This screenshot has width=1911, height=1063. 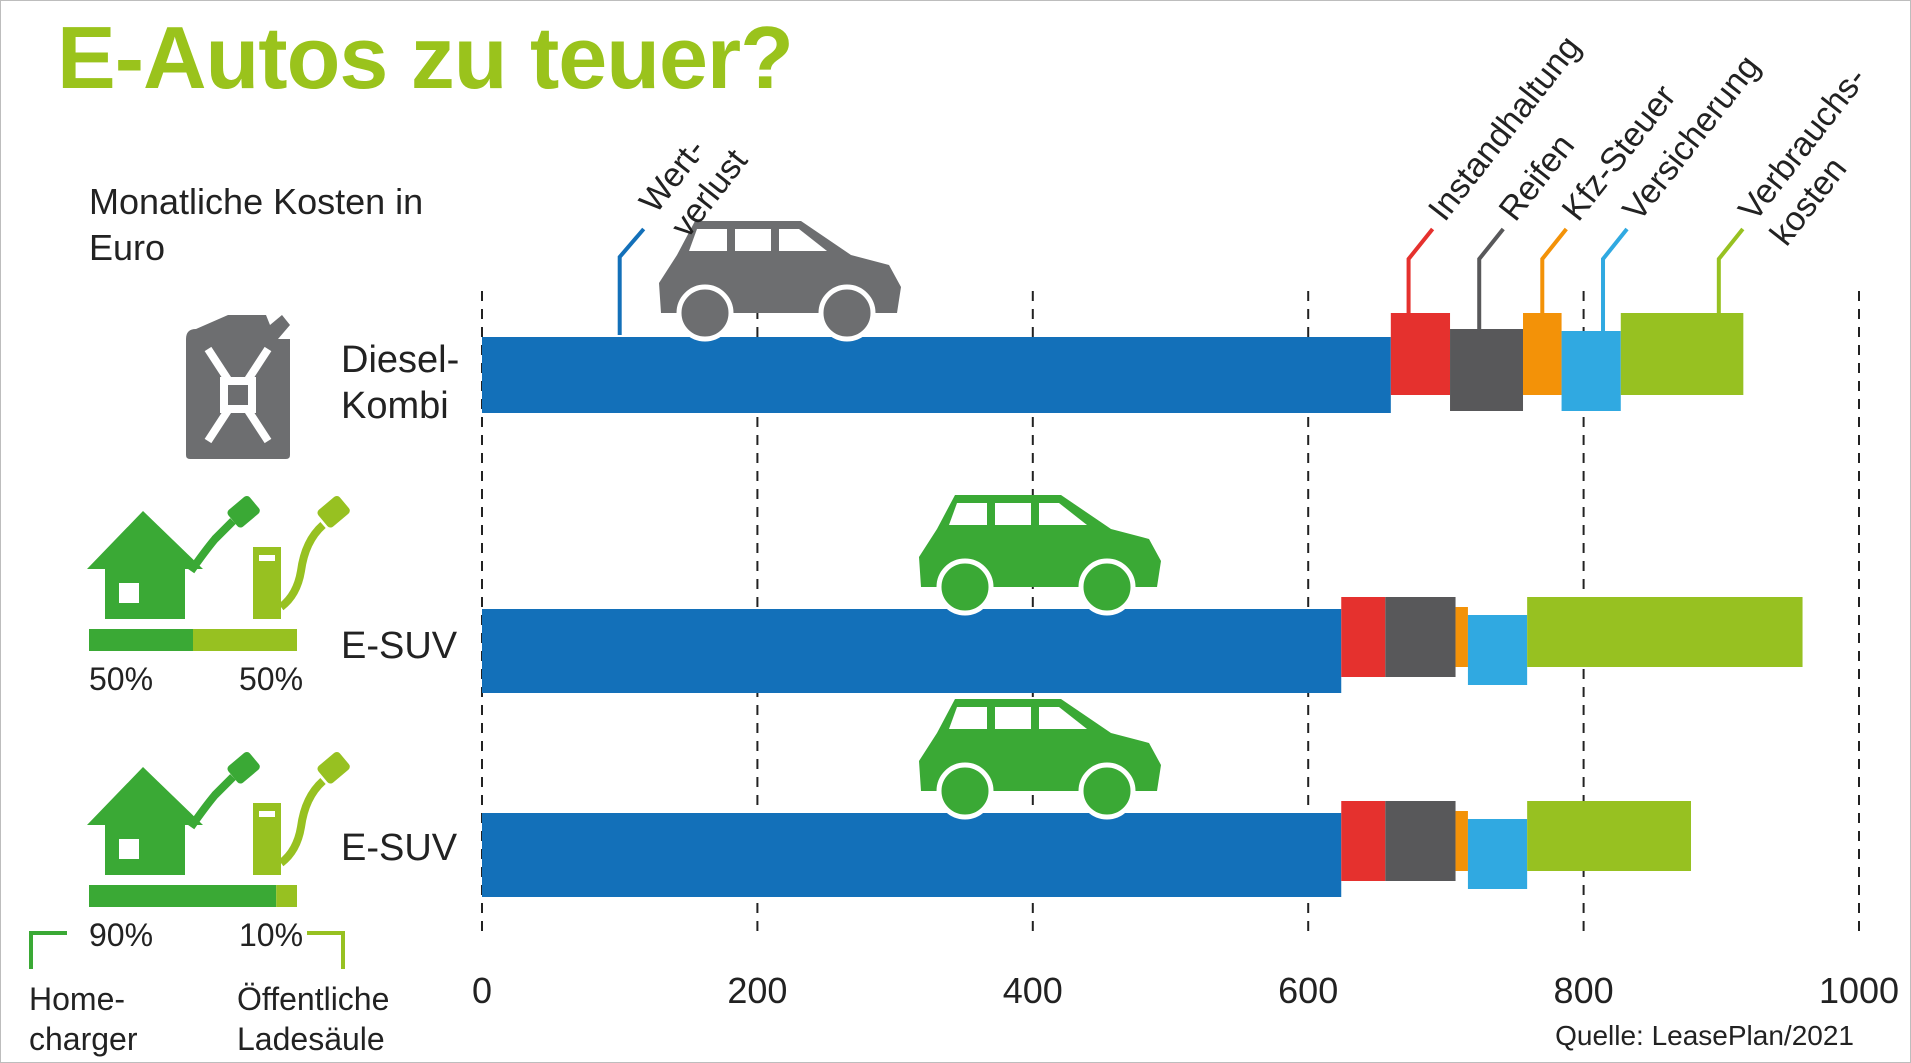 I want to click on home-share-text-1: 50%, so click(x=121, y=679).